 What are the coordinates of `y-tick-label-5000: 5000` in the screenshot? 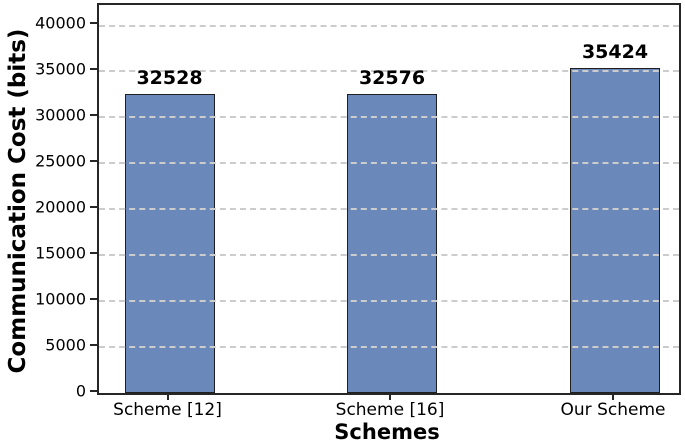 It's located at (65, 345).